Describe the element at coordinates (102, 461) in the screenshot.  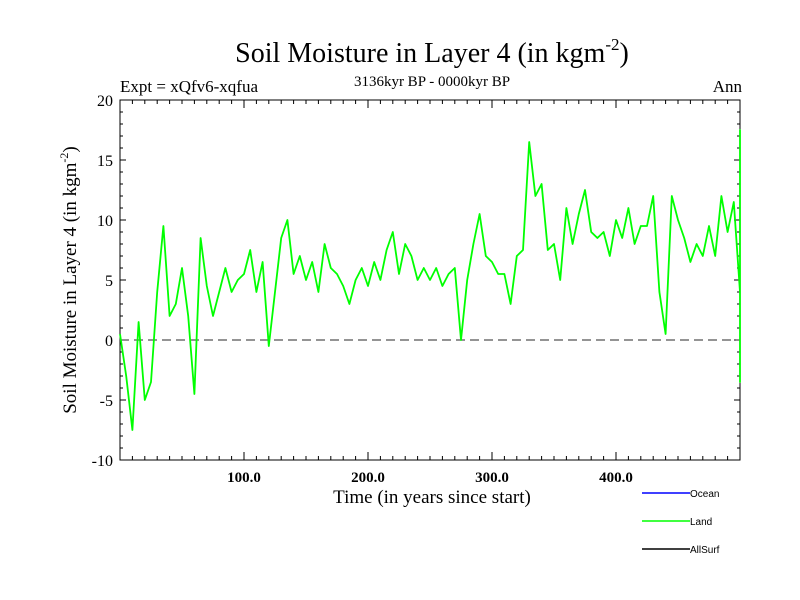
I see `y-tick-label: -10` at that location.